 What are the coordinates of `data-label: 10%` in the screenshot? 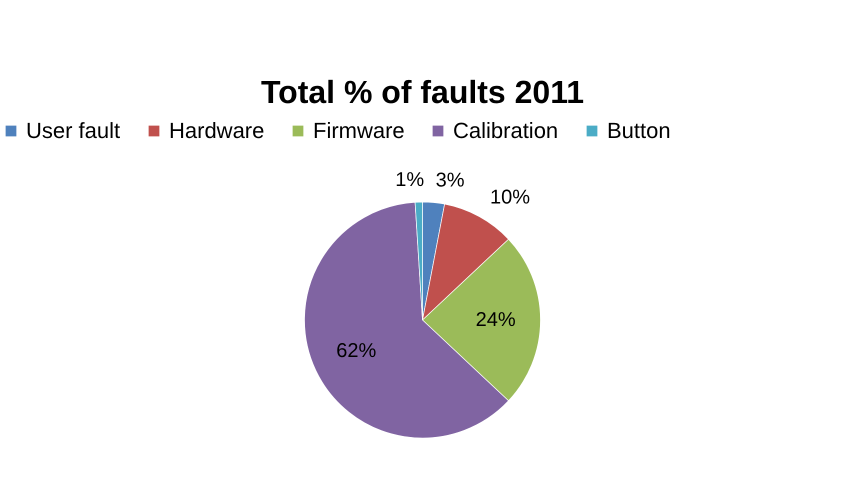 It's located at (510, 197).